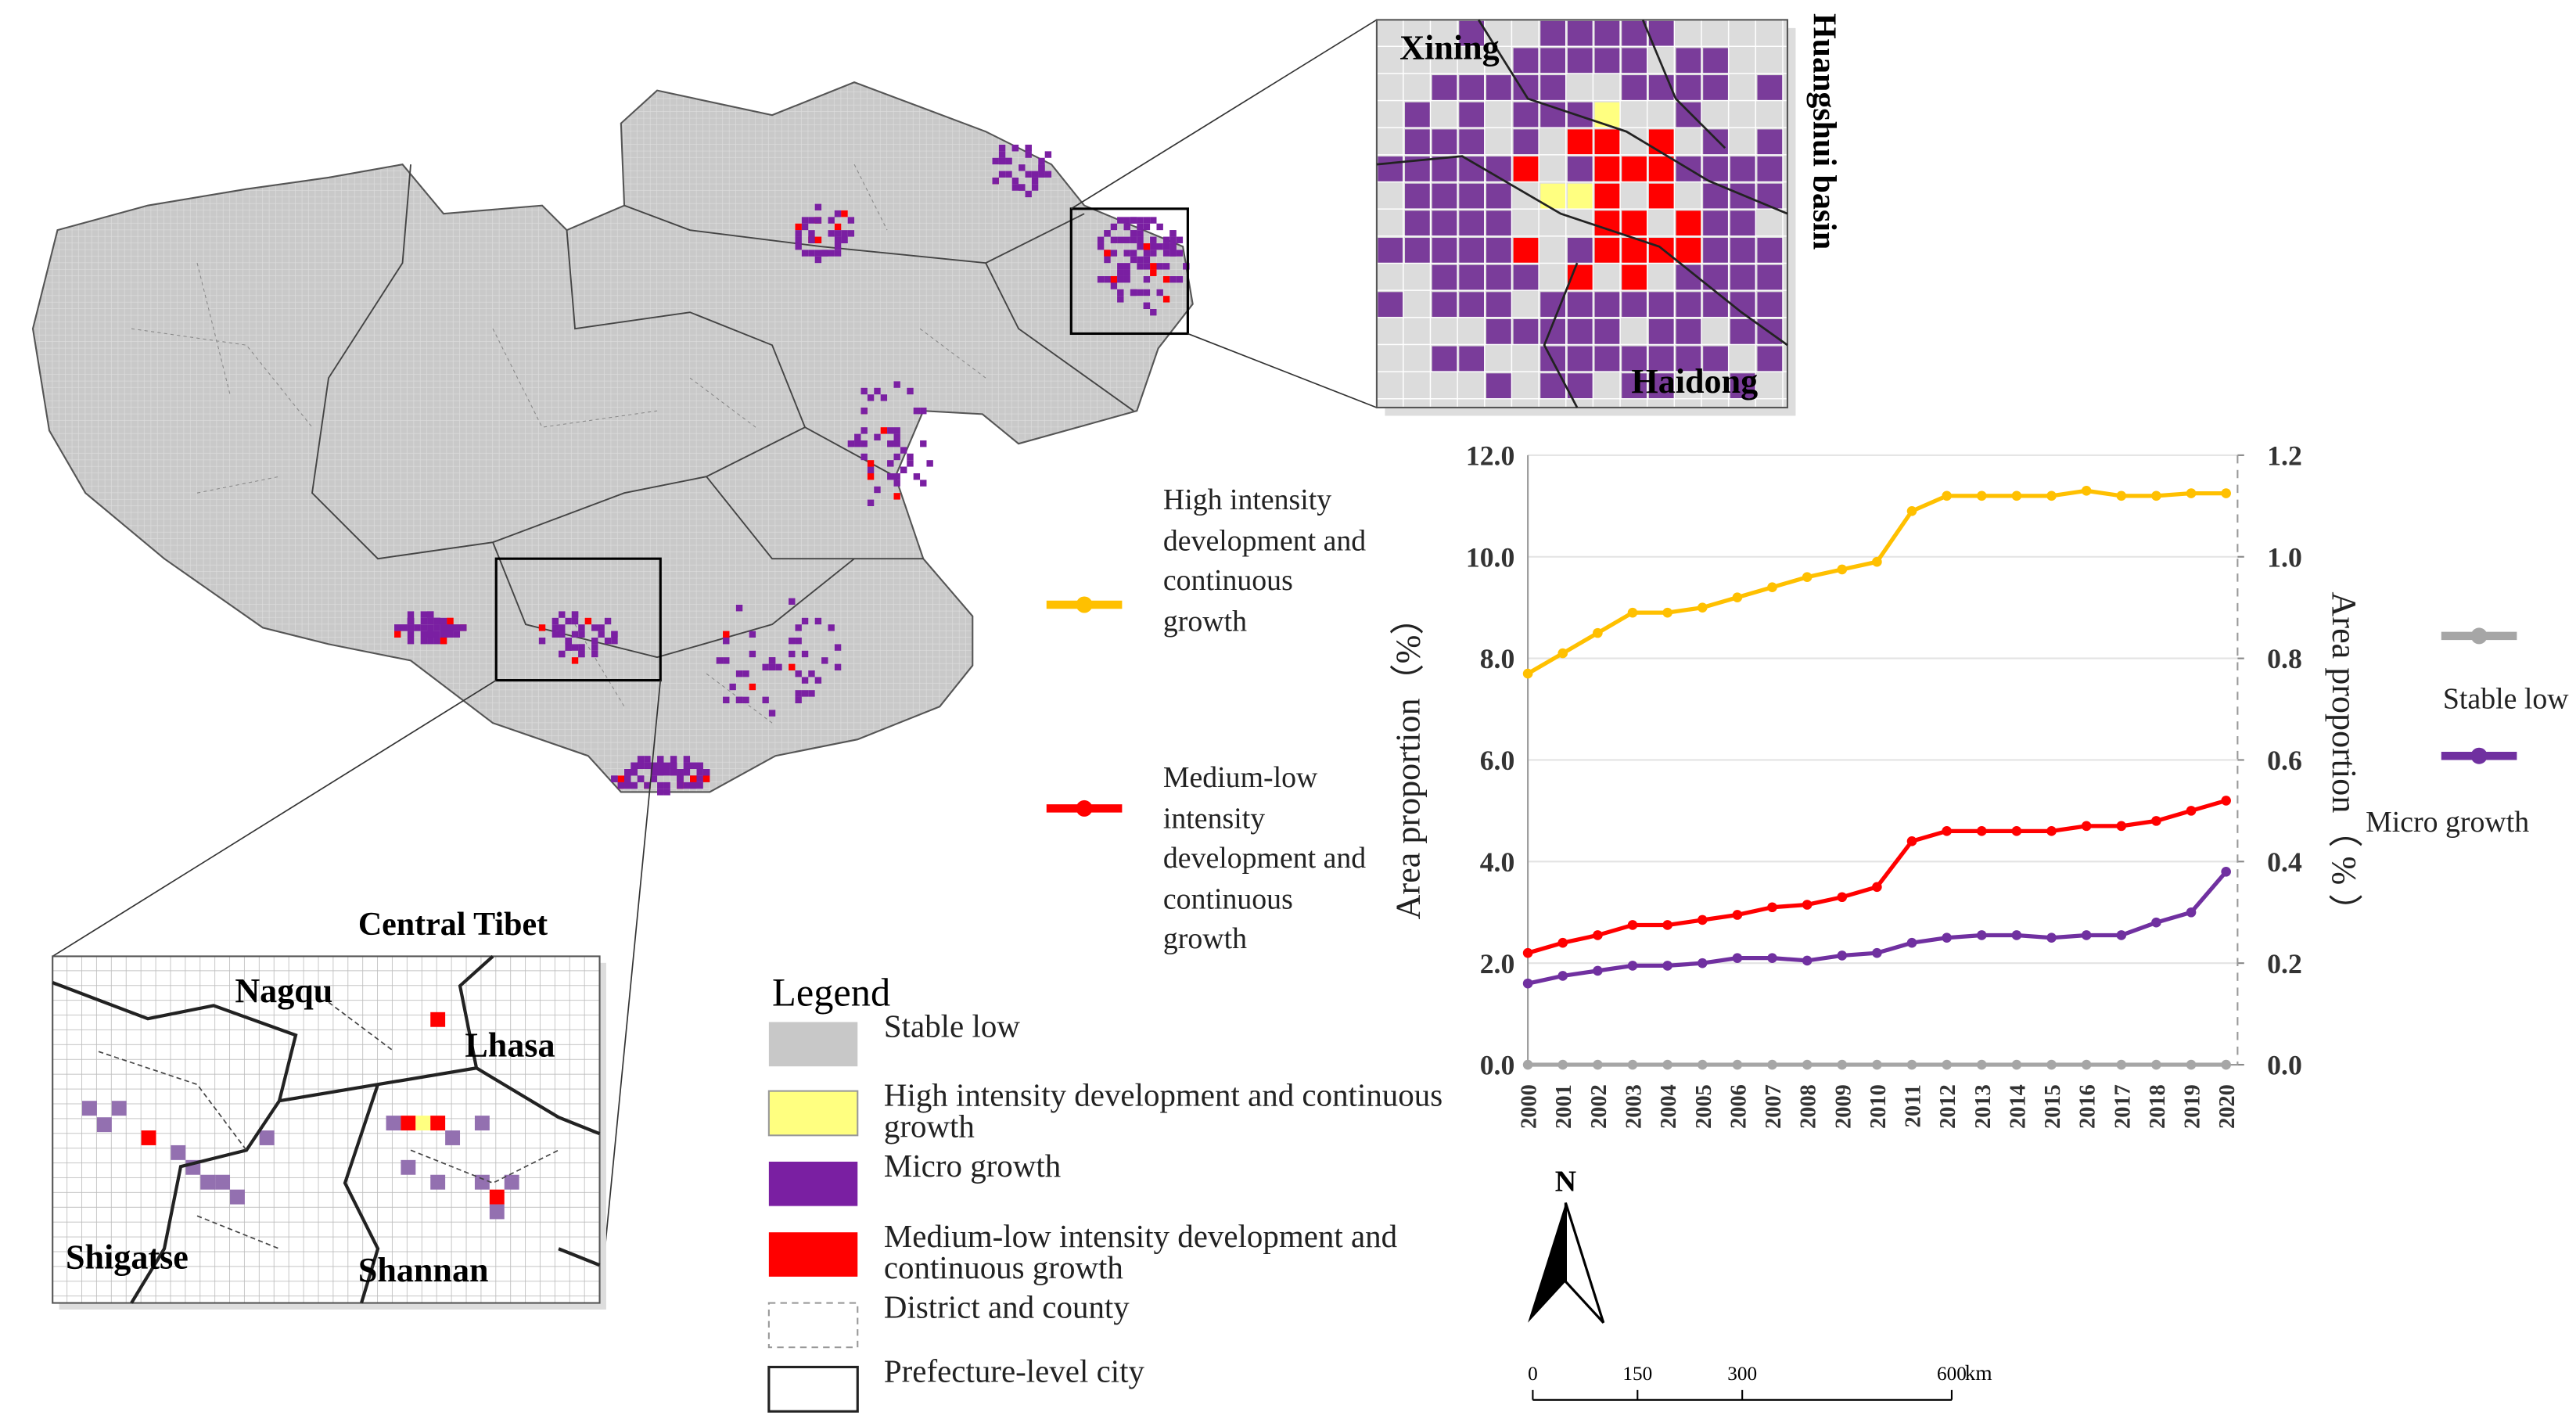 This screenshot has height=1423, width=2576. I want to click on scale-label: 0, so click(1533, 1374).